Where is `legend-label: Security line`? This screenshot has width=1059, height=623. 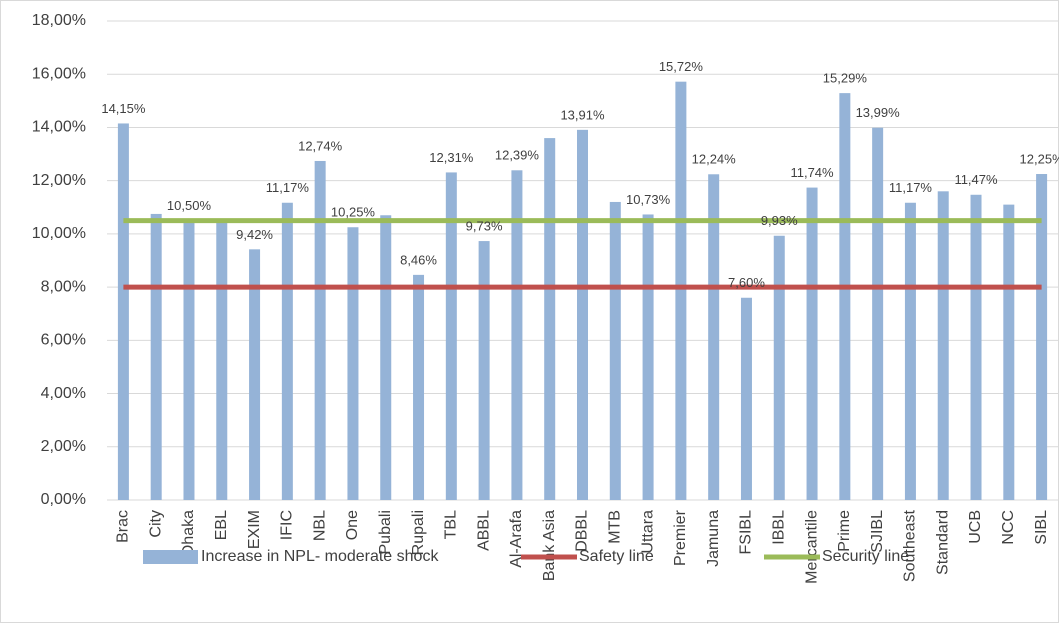 legend-label: Security line is located at coordinates (865, 556).